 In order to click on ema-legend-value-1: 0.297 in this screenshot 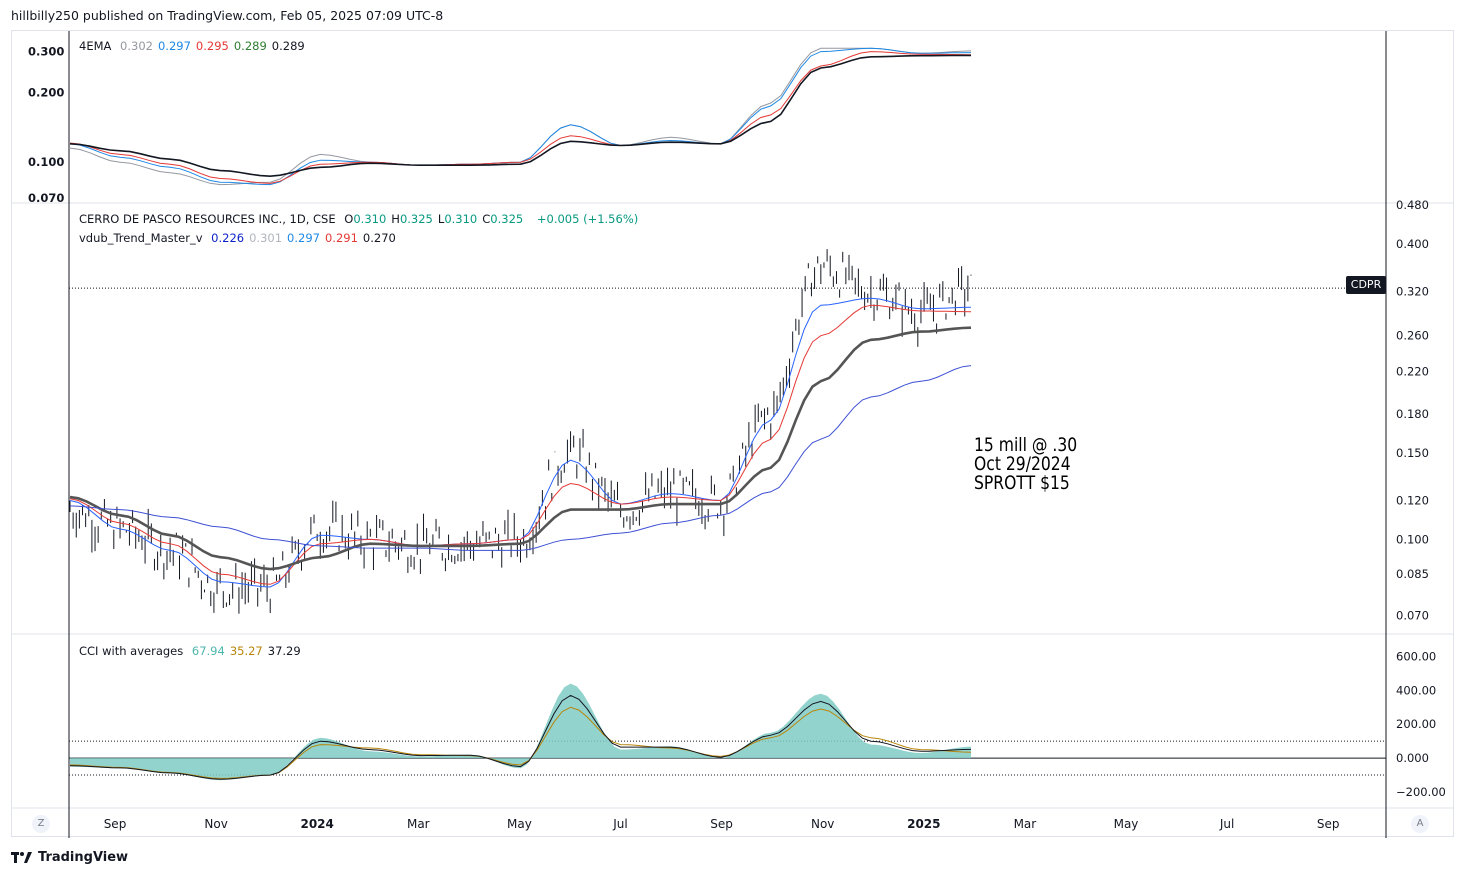, I will do `click(174, 46)`.